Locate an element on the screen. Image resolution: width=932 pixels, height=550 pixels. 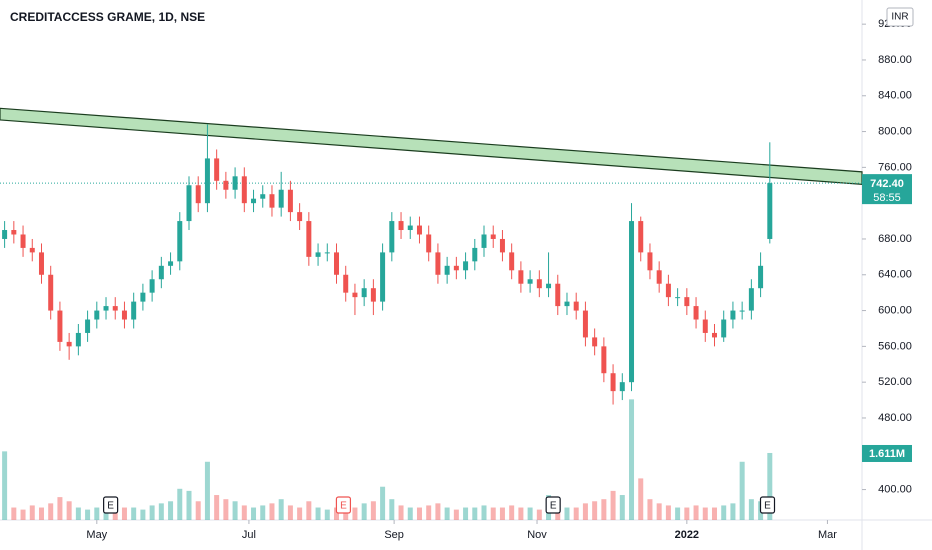
volume-tag-label: 1.611M is located at coordinates (887, 454).